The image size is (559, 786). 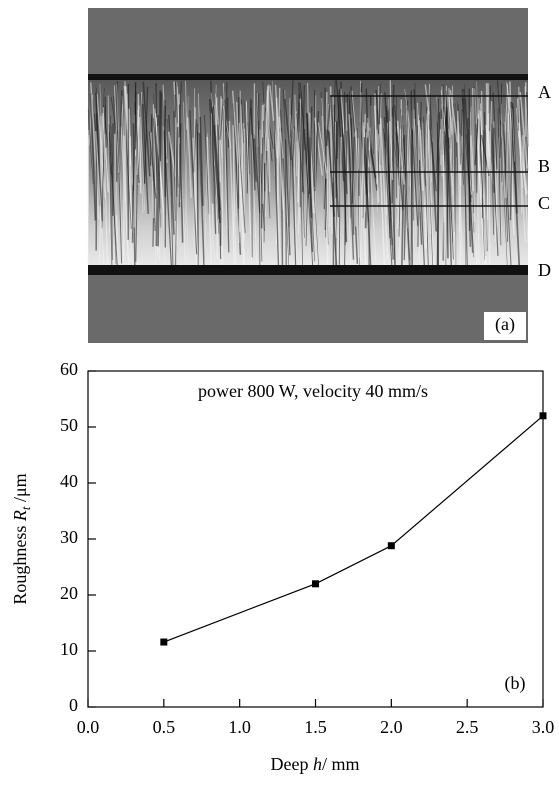 I want to click on x-label-unit: / mm, so click(x=341, y=764).